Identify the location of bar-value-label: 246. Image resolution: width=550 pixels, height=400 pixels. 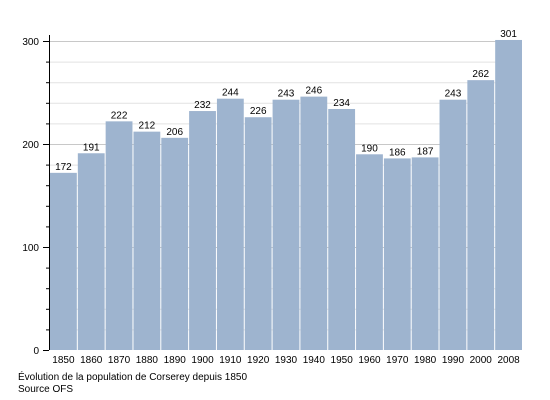
(313, 91).